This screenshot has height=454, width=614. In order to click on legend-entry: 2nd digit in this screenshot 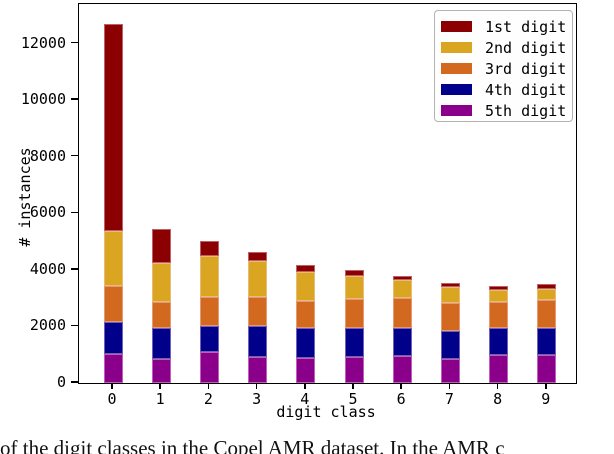, I will do `click(503, 47)`.